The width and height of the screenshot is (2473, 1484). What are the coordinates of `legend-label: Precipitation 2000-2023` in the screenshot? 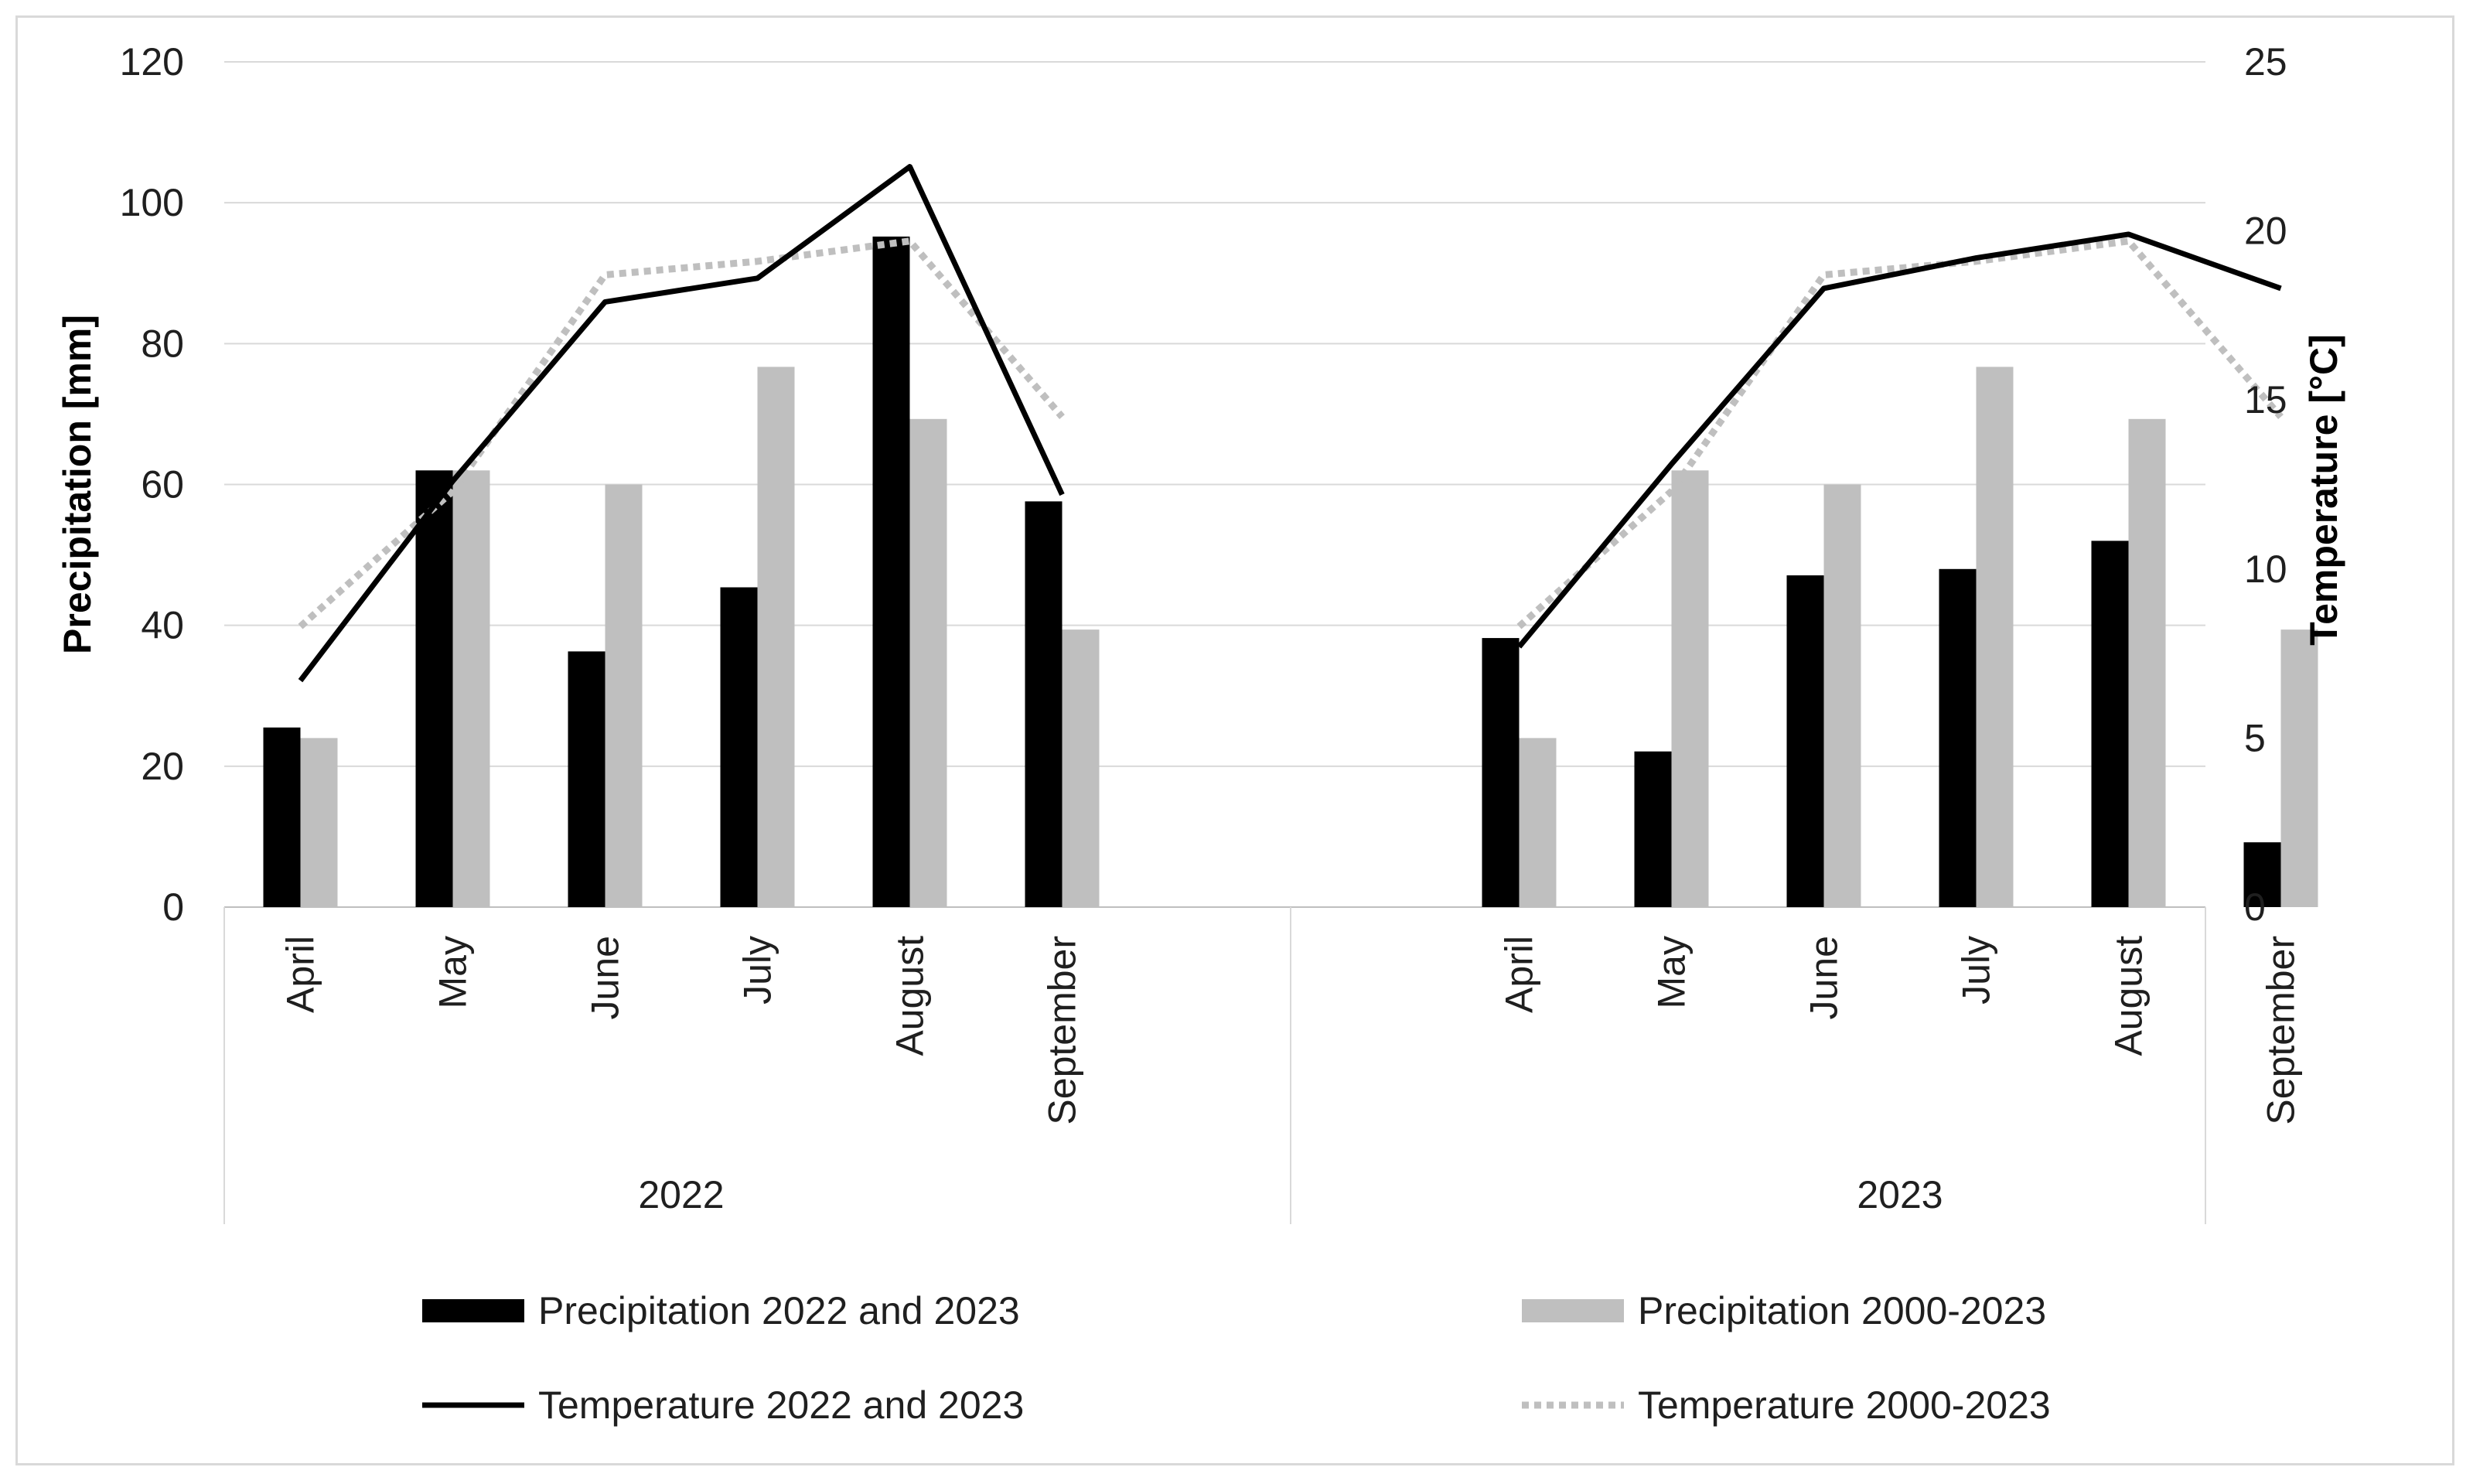 It's located at (1842, 1310).